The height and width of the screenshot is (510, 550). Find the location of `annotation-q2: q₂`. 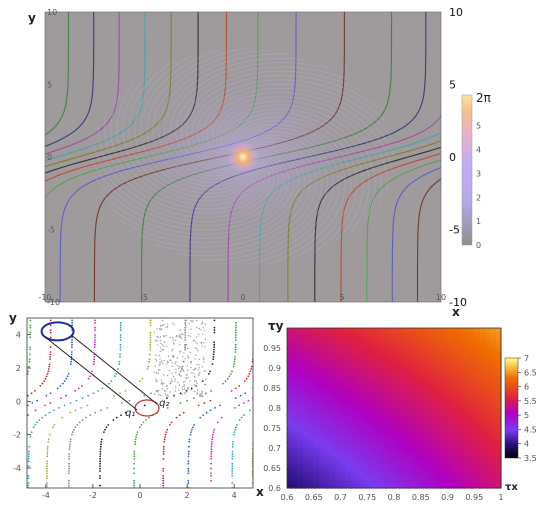

annotation-q2: q₂ is located at coordinates (164, 403).